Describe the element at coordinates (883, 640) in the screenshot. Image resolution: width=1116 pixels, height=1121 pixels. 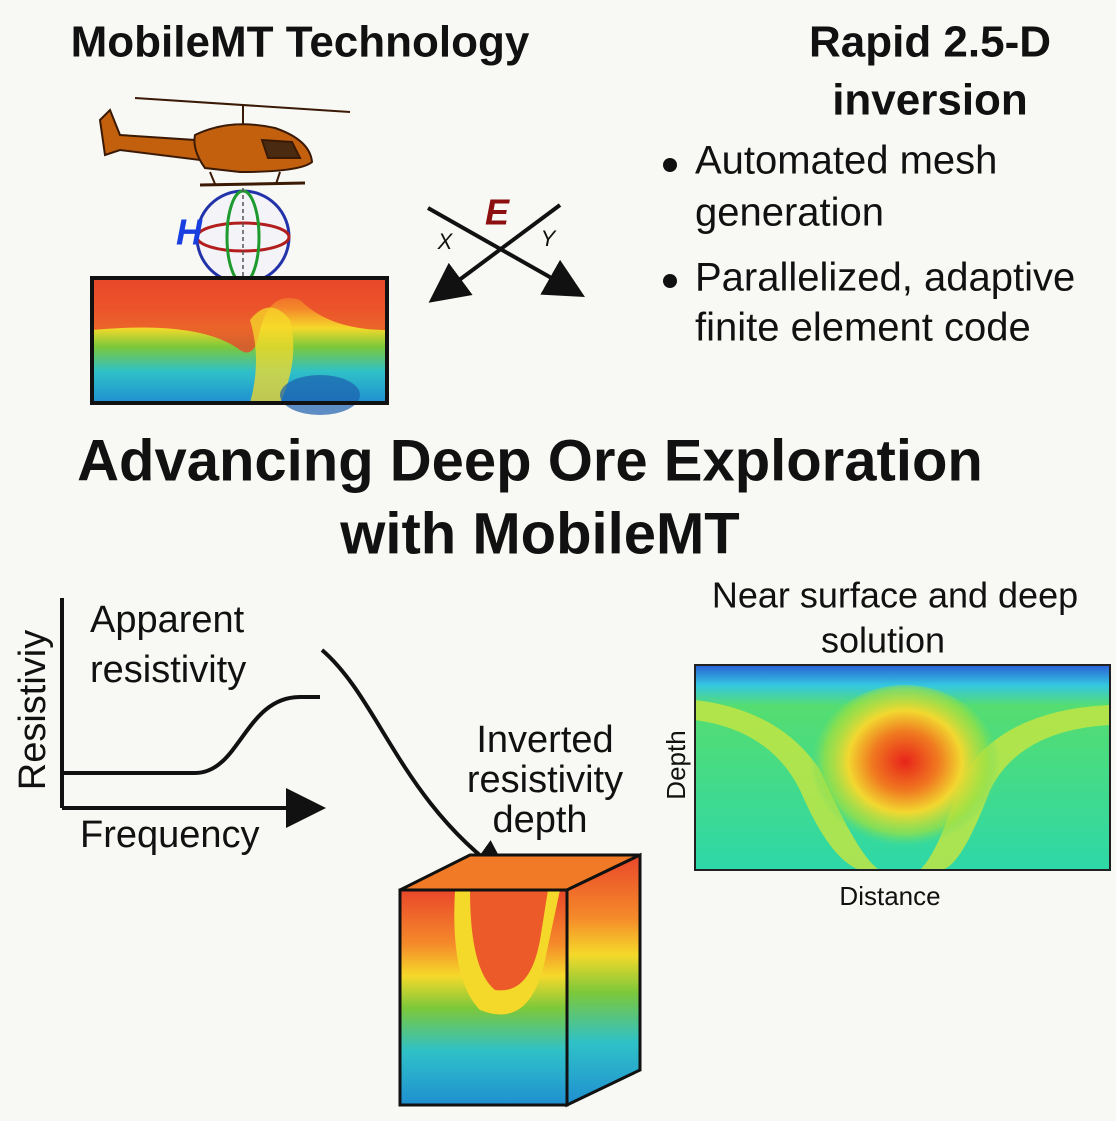
I see `section-title: solution` at that location.